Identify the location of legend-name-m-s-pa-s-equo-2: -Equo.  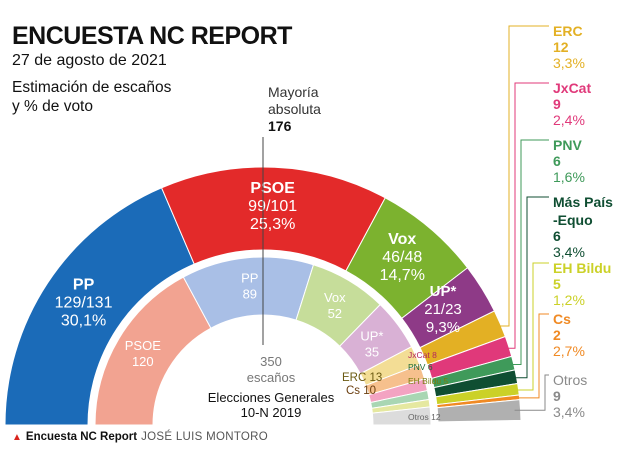
(573, 220).